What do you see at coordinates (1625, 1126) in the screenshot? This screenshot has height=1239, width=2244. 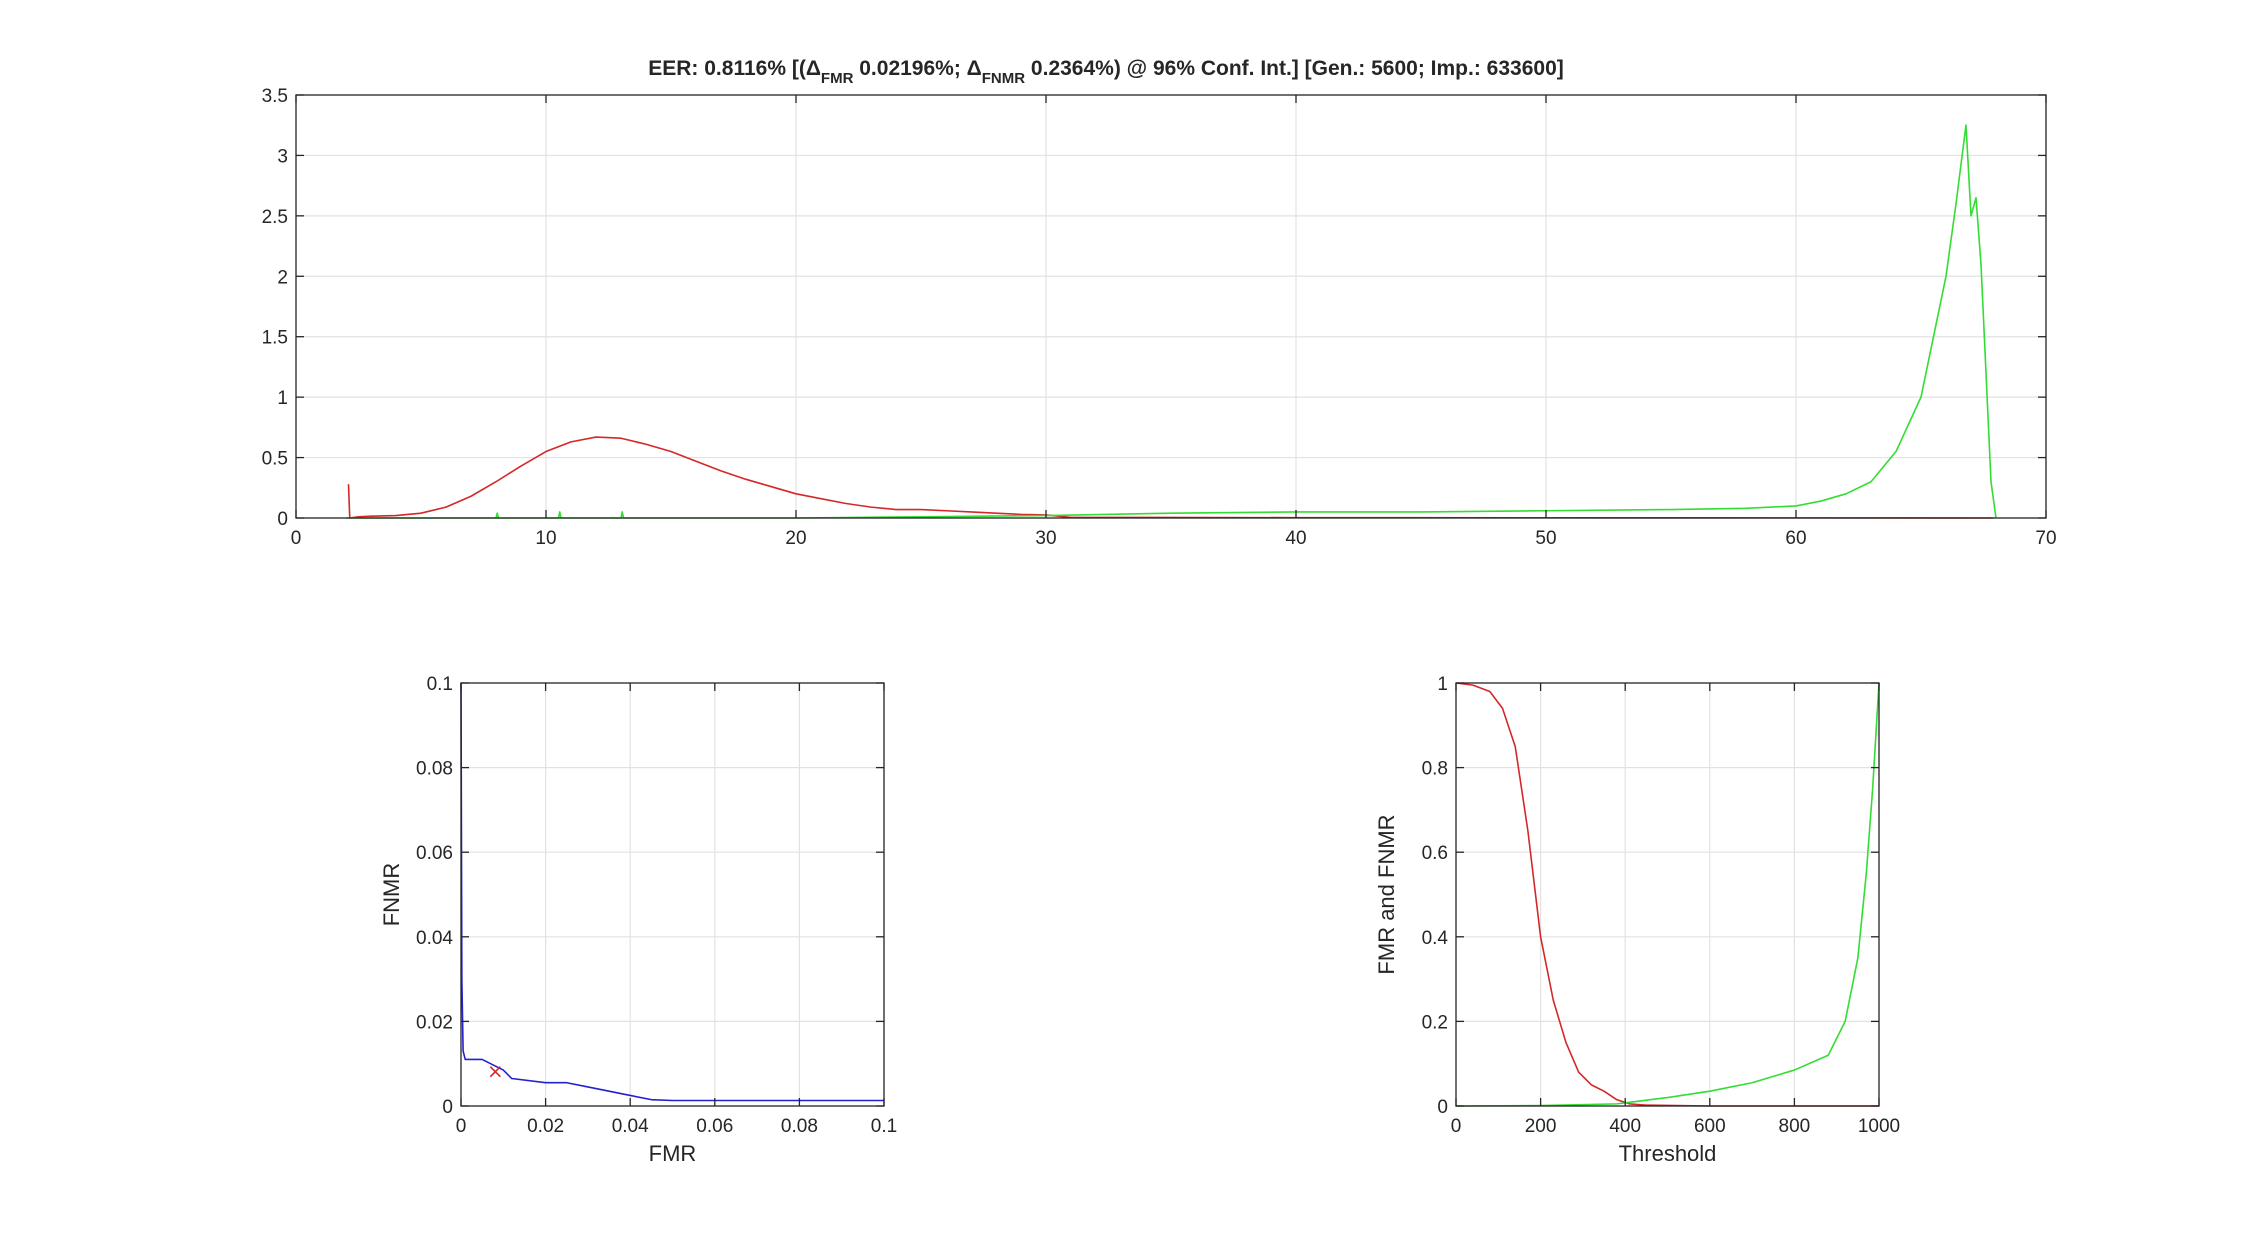 I see `x-tick-label: 400` at bounding box center [1625, 1126].